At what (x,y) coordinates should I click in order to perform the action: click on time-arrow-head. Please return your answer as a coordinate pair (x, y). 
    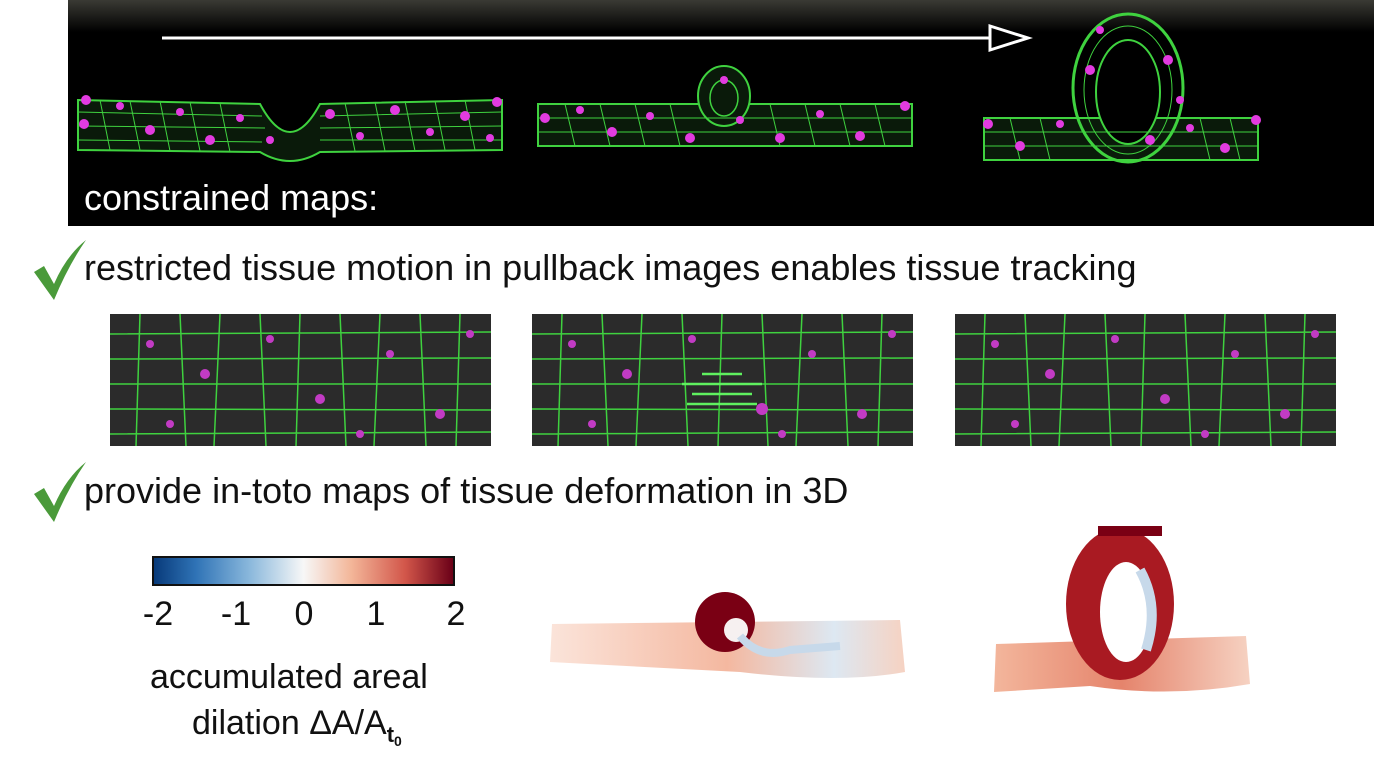
    Looking at the image, I should click on (1010, 38).